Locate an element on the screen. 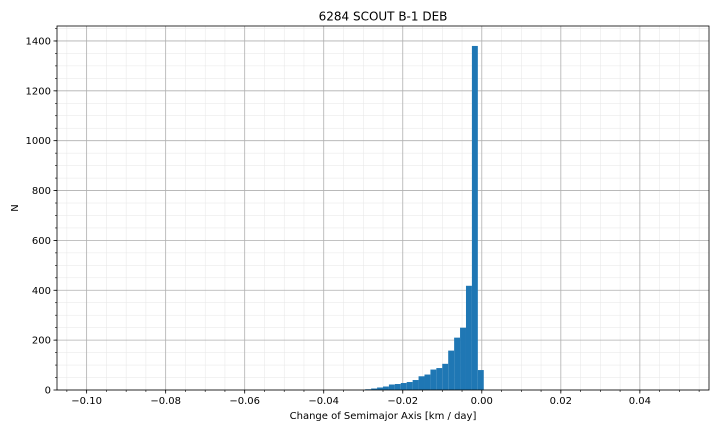  y-tick-label: 400 is located at coordinates (41, 291).